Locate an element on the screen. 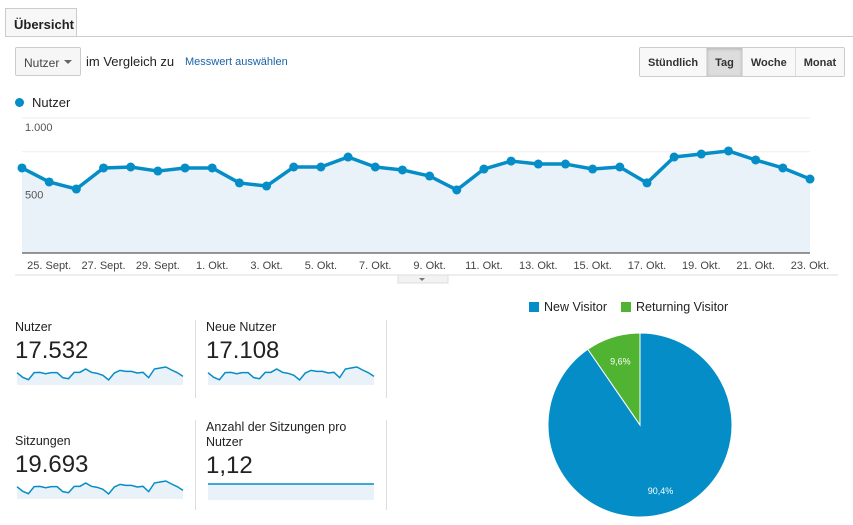  legend-label: Nutzer is located at coordinates (51, 102).